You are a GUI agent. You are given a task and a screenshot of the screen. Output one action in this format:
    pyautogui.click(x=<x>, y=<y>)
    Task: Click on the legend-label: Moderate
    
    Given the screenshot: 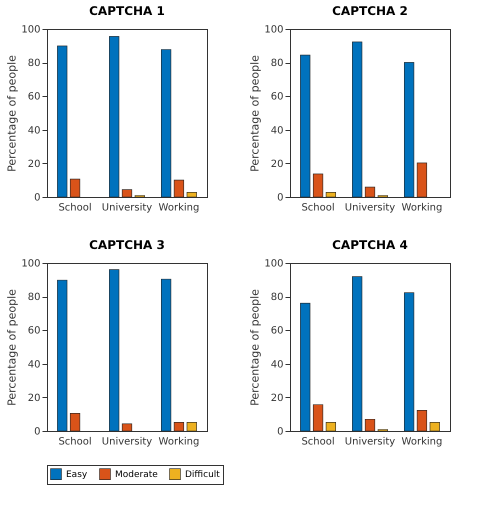 What is the action you would take?
    pyautogui.click(x=136, y=475)
    